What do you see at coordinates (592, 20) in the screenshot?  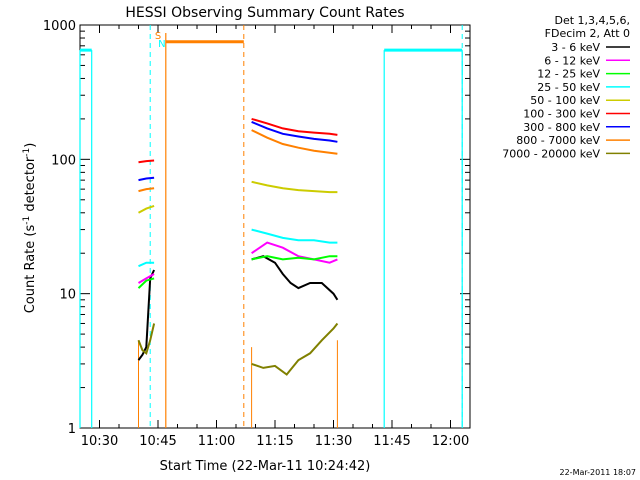 I see `legend-detectors: Det 1,3,4,5,6,` at bounding box center [592, 20].